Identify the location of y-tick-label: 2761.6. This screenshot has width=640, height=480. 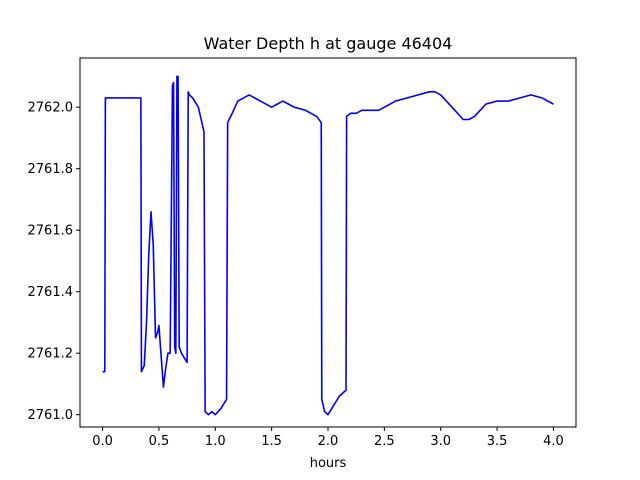
(51, 231).